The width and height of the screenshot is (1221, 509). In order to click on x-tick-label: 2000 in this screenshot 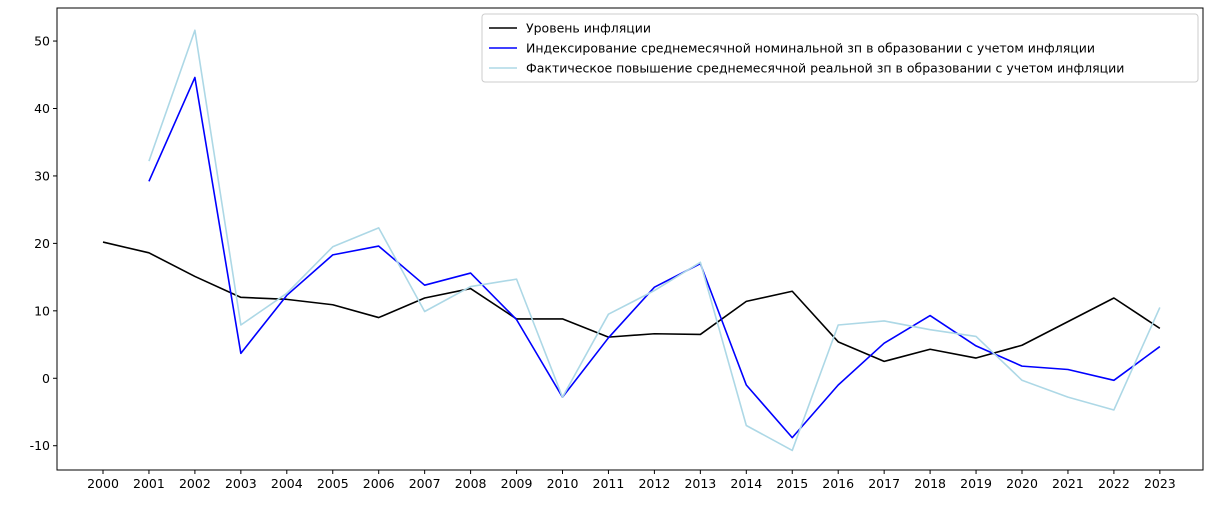, I will do `click(103, 483)`.